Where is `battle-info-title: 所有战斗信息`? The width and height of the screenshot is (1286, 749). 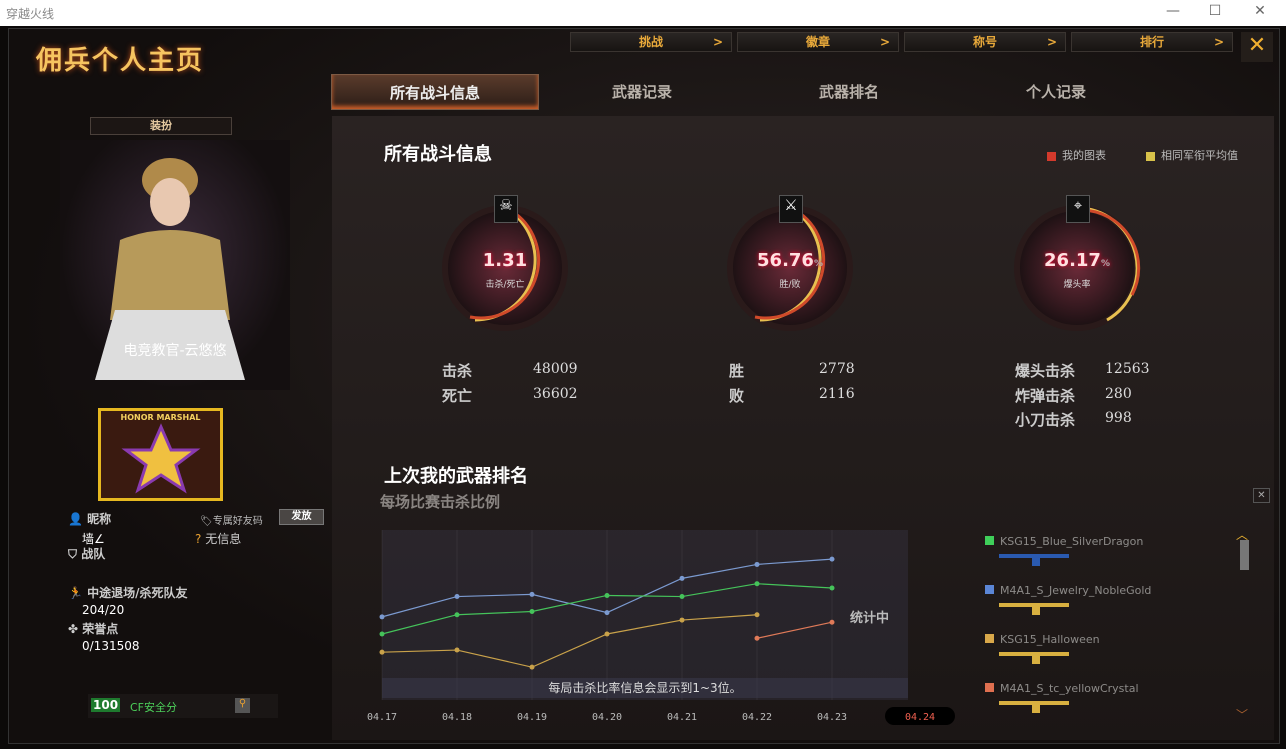
battle-info-title: 所有战斗信息 is located at coordinates (438, 154).